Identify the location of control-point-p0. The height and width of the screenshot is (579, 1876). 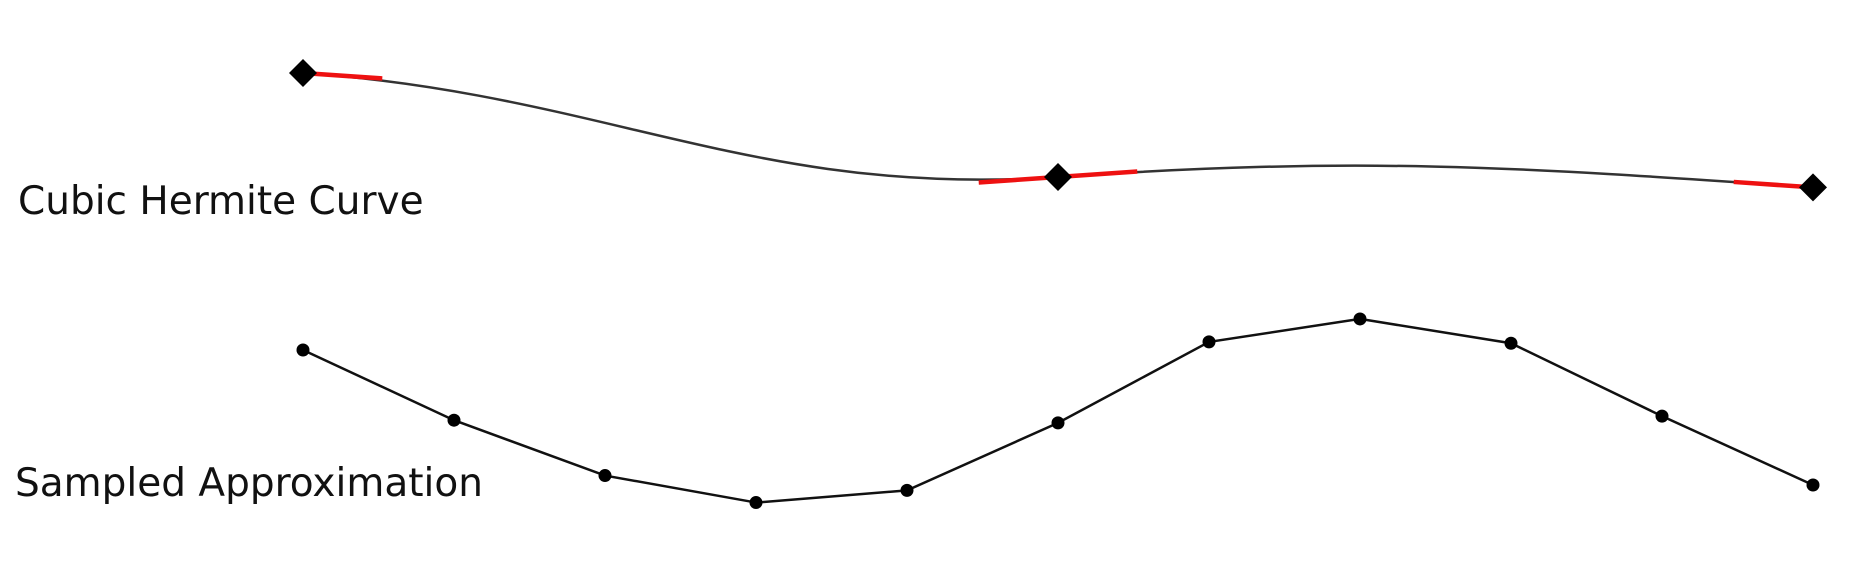
(303, 73).